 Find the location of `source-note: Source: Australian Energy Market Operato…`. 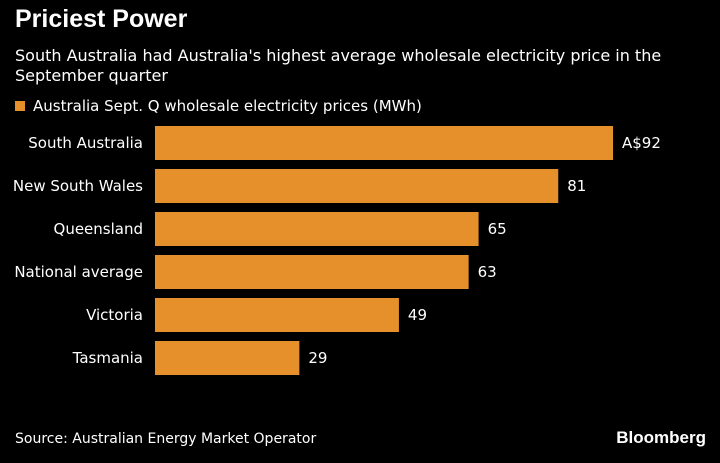

source-note: Source: Australian Energy Market Operato… is located at coordinates (166, 439).